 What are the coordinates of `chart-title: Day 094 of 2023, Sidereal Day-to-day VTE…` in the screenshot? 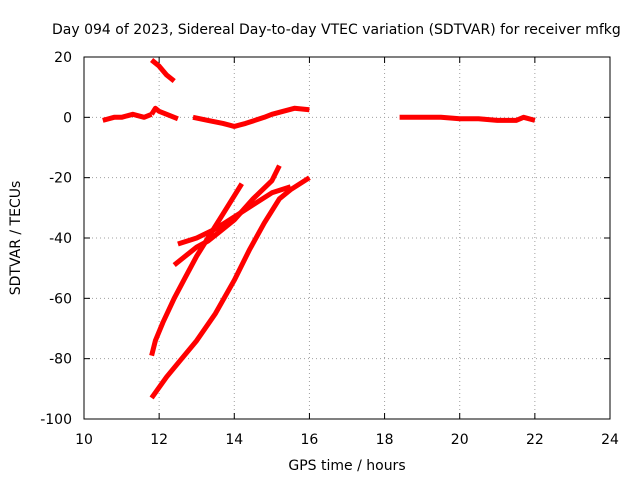 It's located at (336, 30).